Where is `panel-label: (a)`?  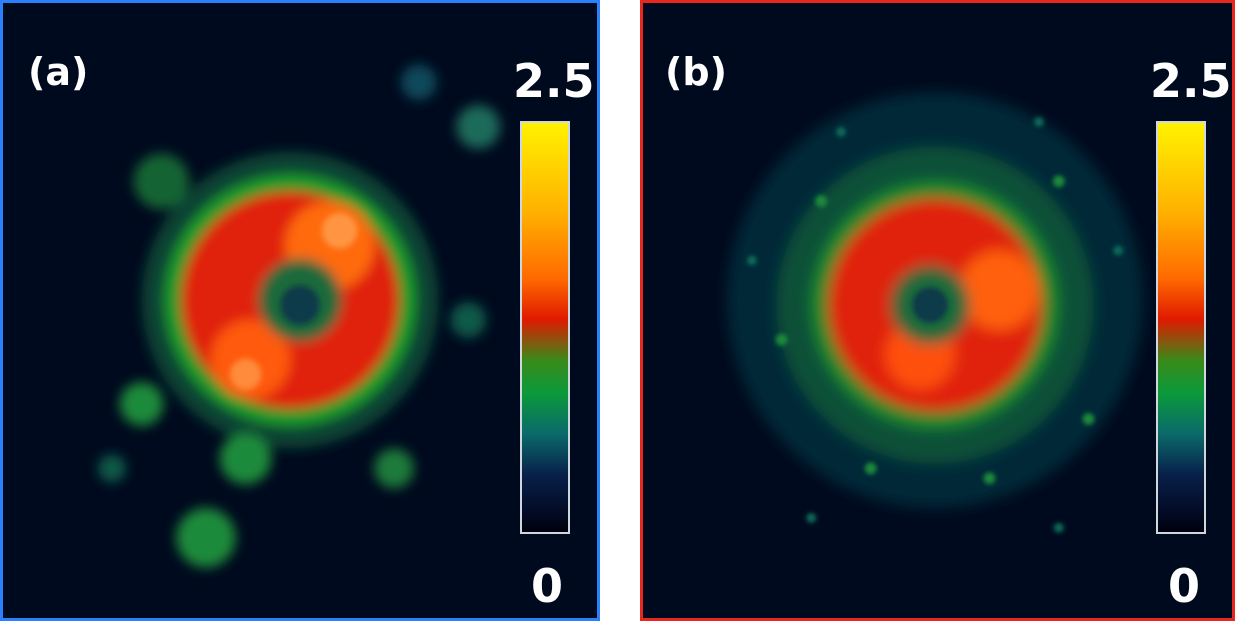
panel-label: (a) is located at coordinates (58, 72).